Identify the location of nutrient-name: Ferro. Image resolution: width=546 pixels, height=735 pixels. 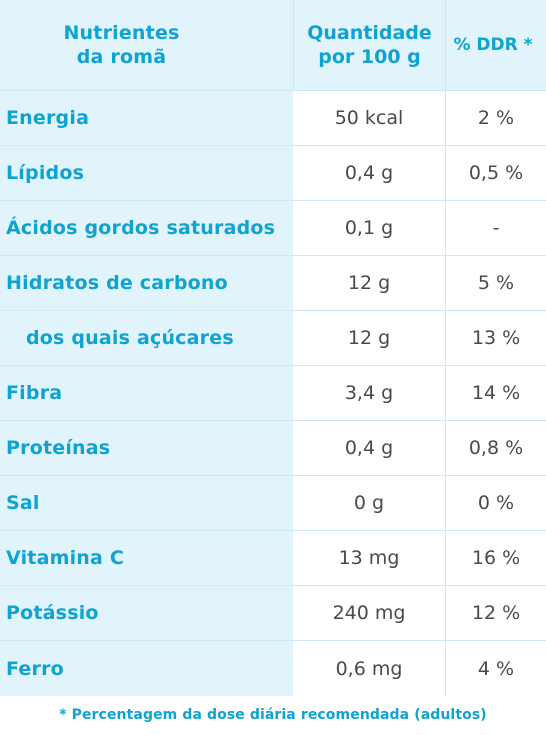
(146, 668).